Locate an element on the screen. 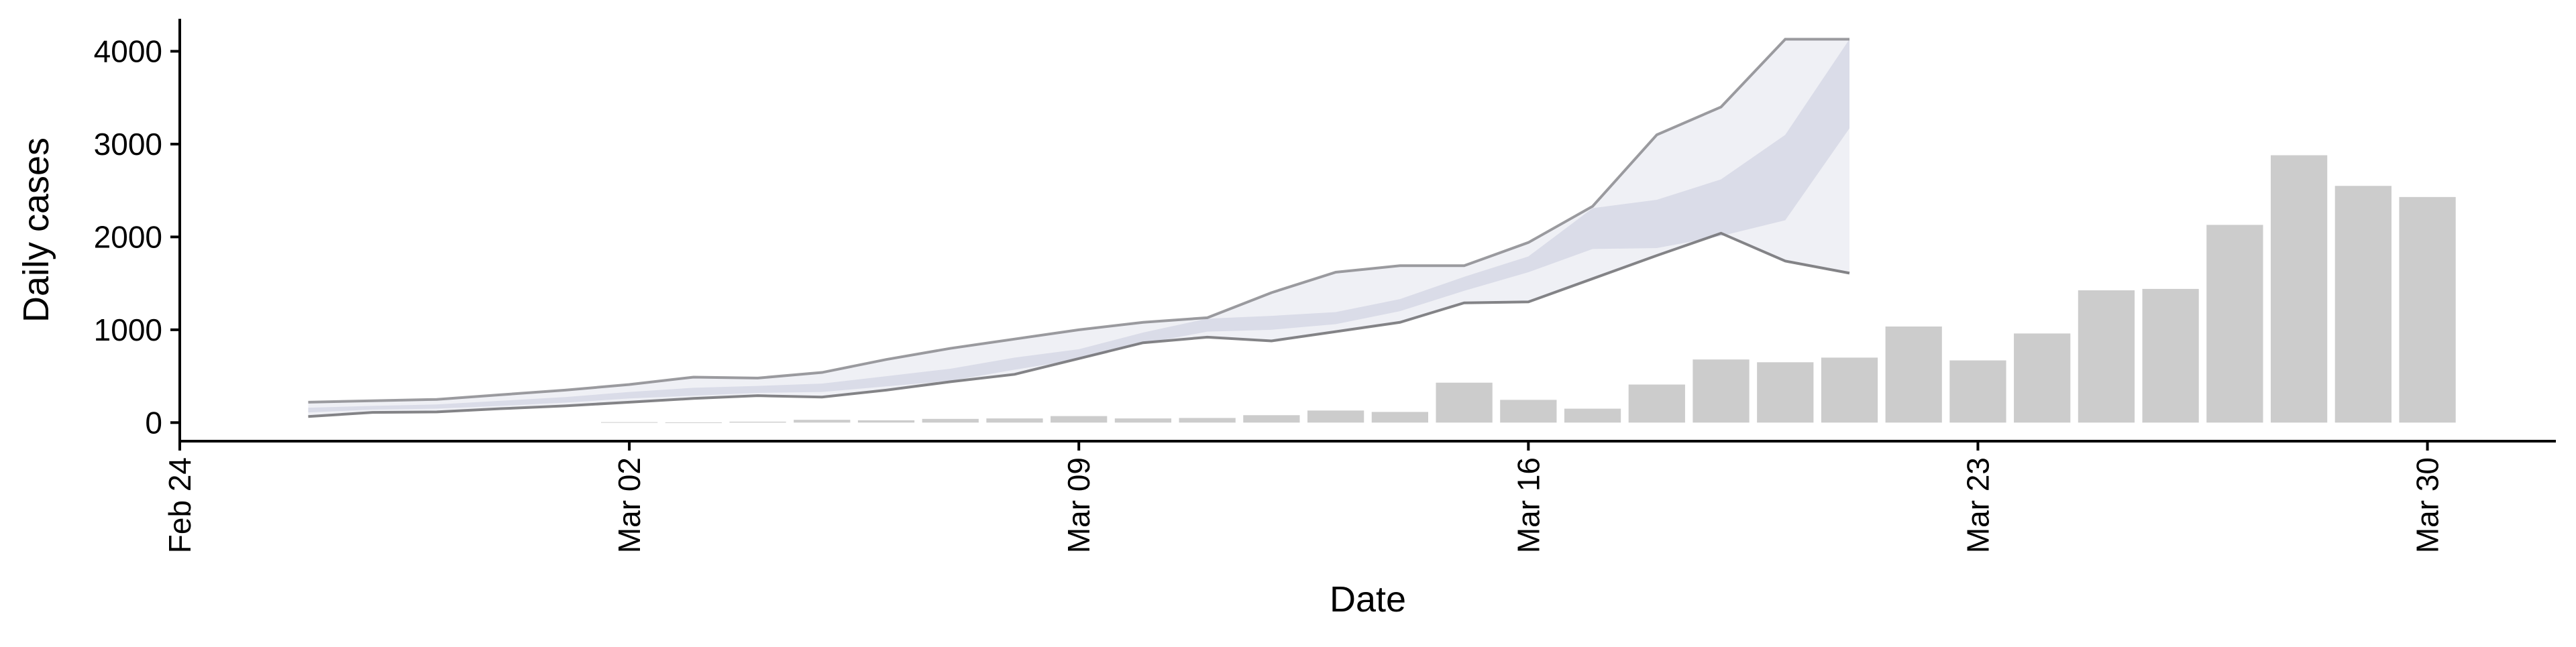  x-tick-label: Mar 02 is located at coordinates (629, 505).